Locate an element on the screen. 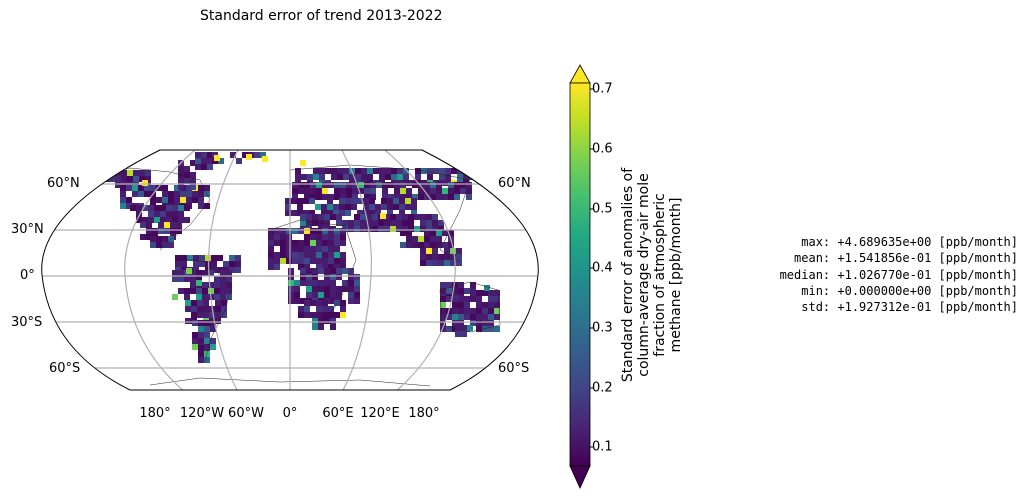 Image resolution: width=1028 pixels, height=498 pixels. stat-max: max: +4.689635e+00 [ppb/month] is located at coordinates (909, 242).